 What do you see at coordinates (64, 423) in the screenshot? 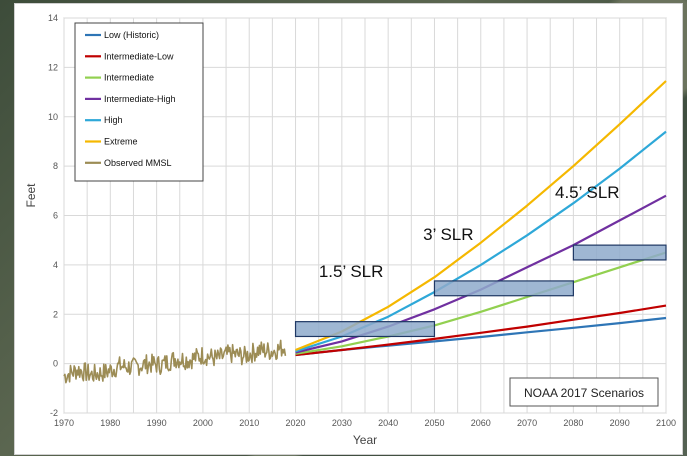
I see `x-tick-label: 1970` at bounding box center [64, 423].